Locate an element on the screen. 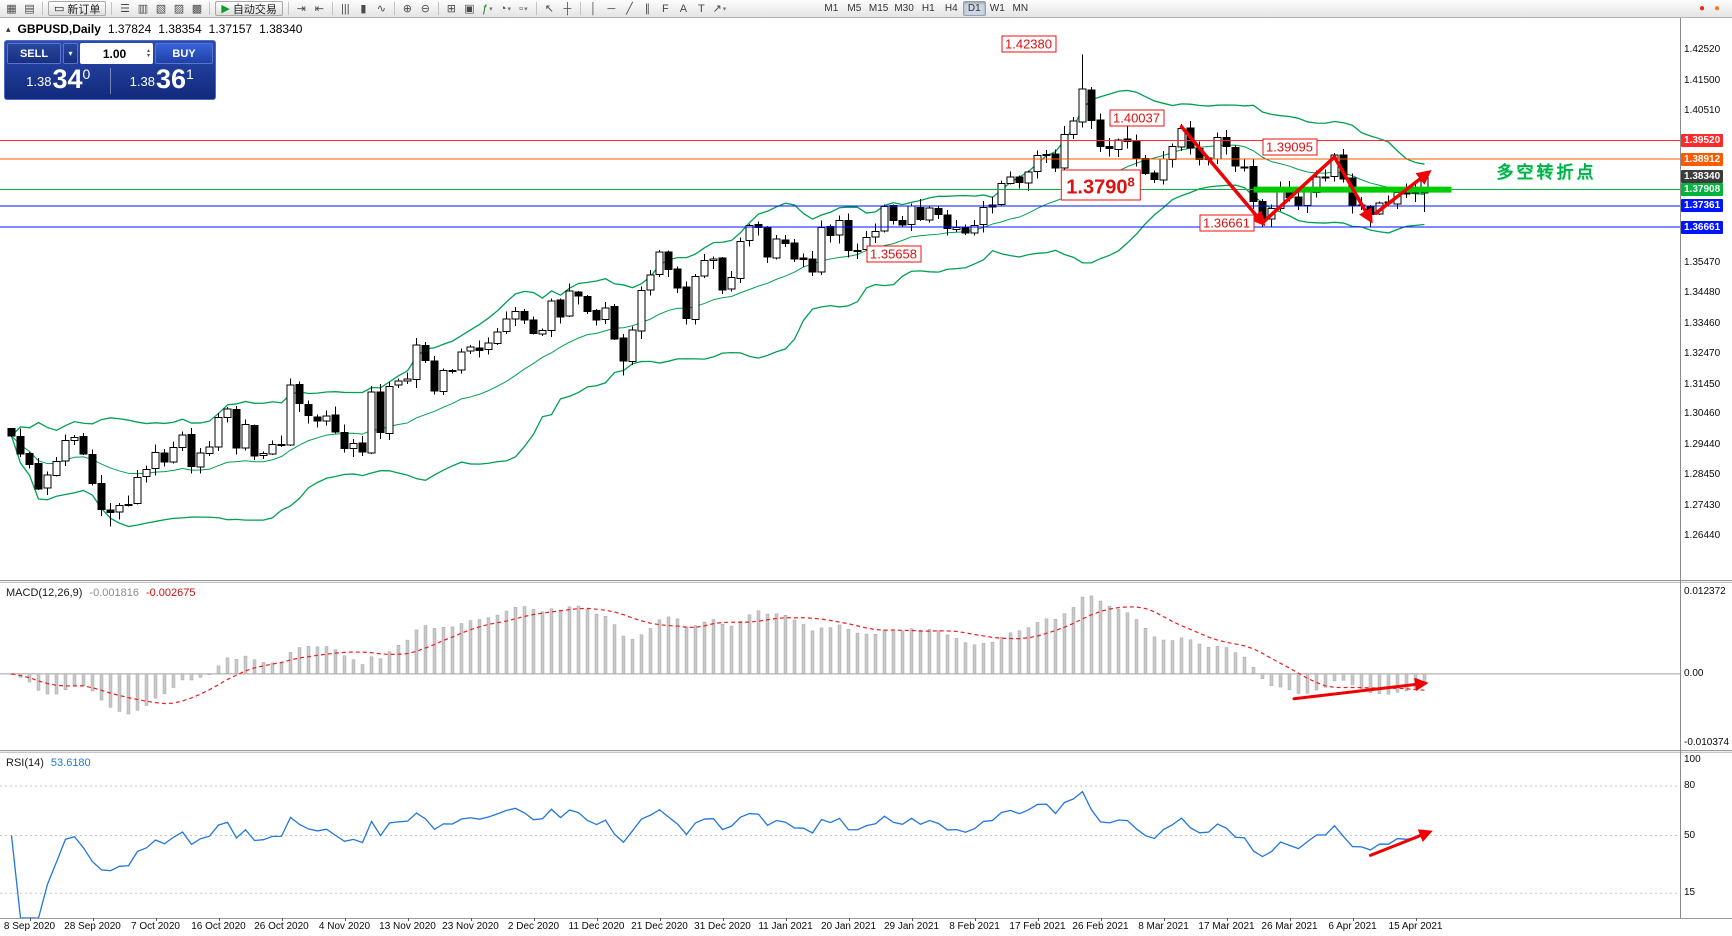 This screenshot has height=936, width=1732. one-click-trading-panel: SELL ▾ 1.00 ▴ ▾ BUY 1.38 34 0 1.38 36 1 is located at coordinates (110, 70).